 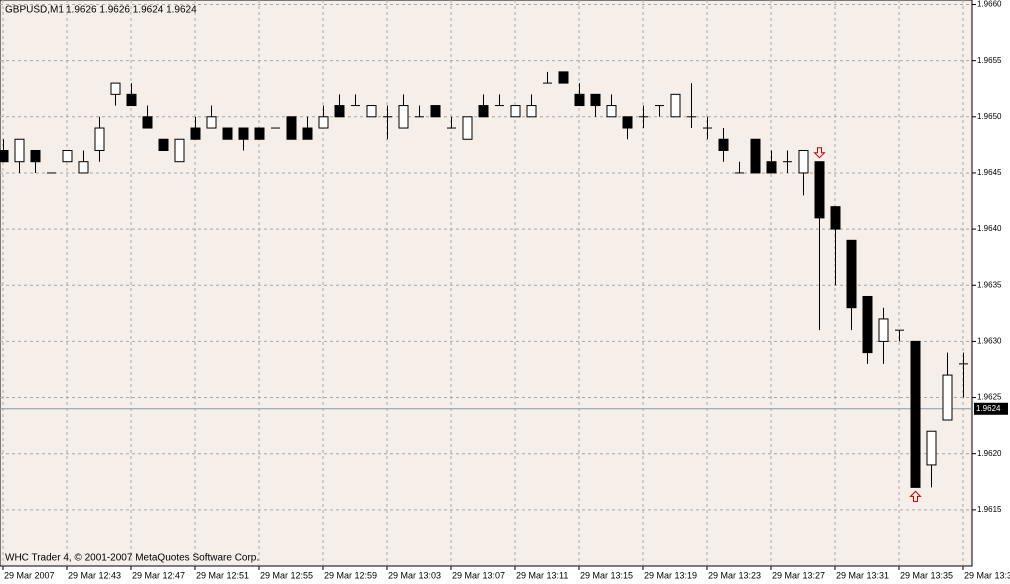 I want to click on x-tick-label: 29 Mar 13:27, so click(x=798, y=575).